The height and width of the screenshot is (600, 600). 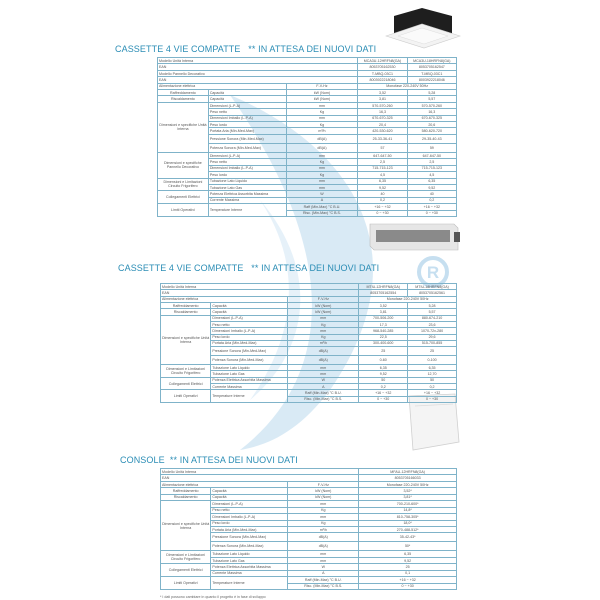 What do you see at coordinates (185, 491) in the screenshot?
I see `group-label: Raffreddamento` at bounding box center [185, 491].